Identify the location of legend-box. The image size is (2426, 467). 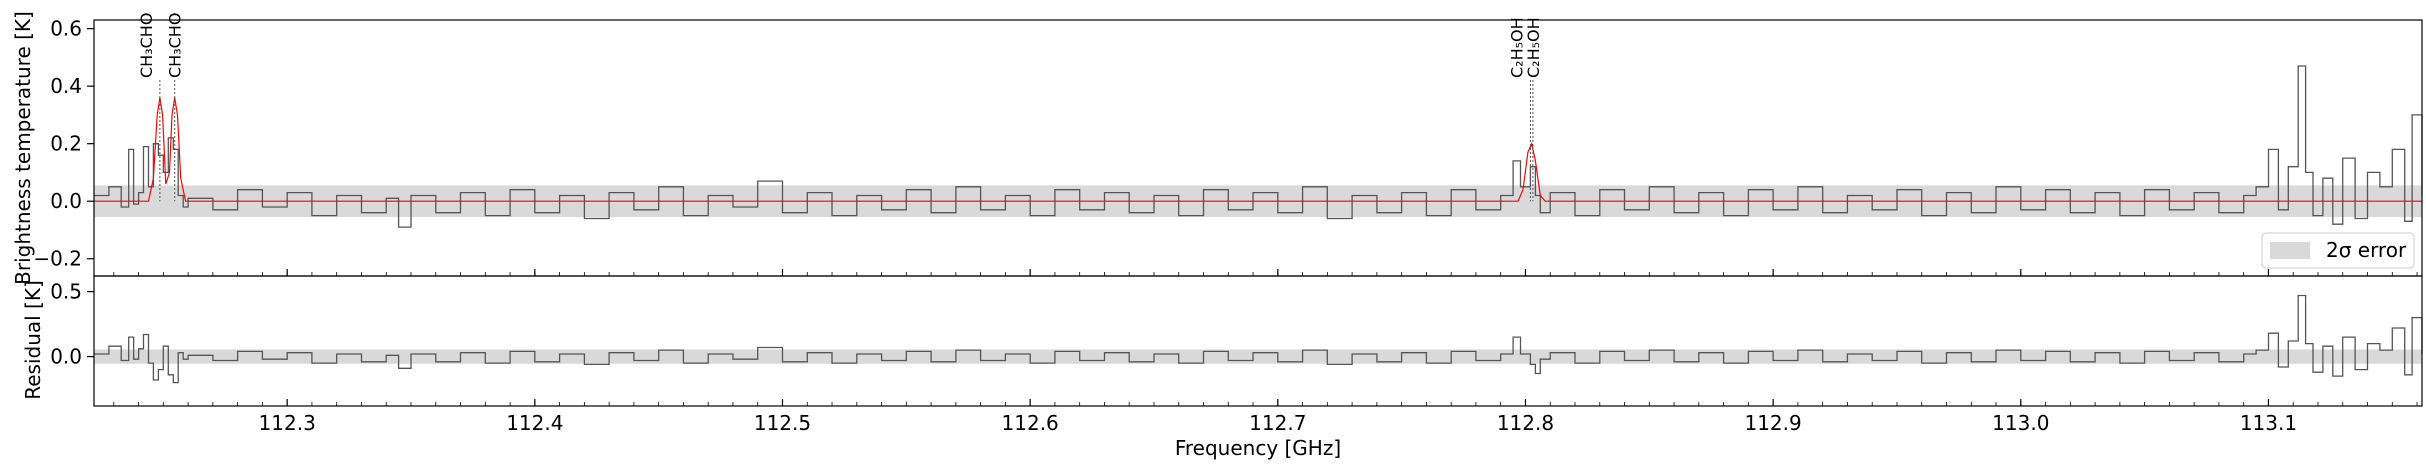
(2338, 250).